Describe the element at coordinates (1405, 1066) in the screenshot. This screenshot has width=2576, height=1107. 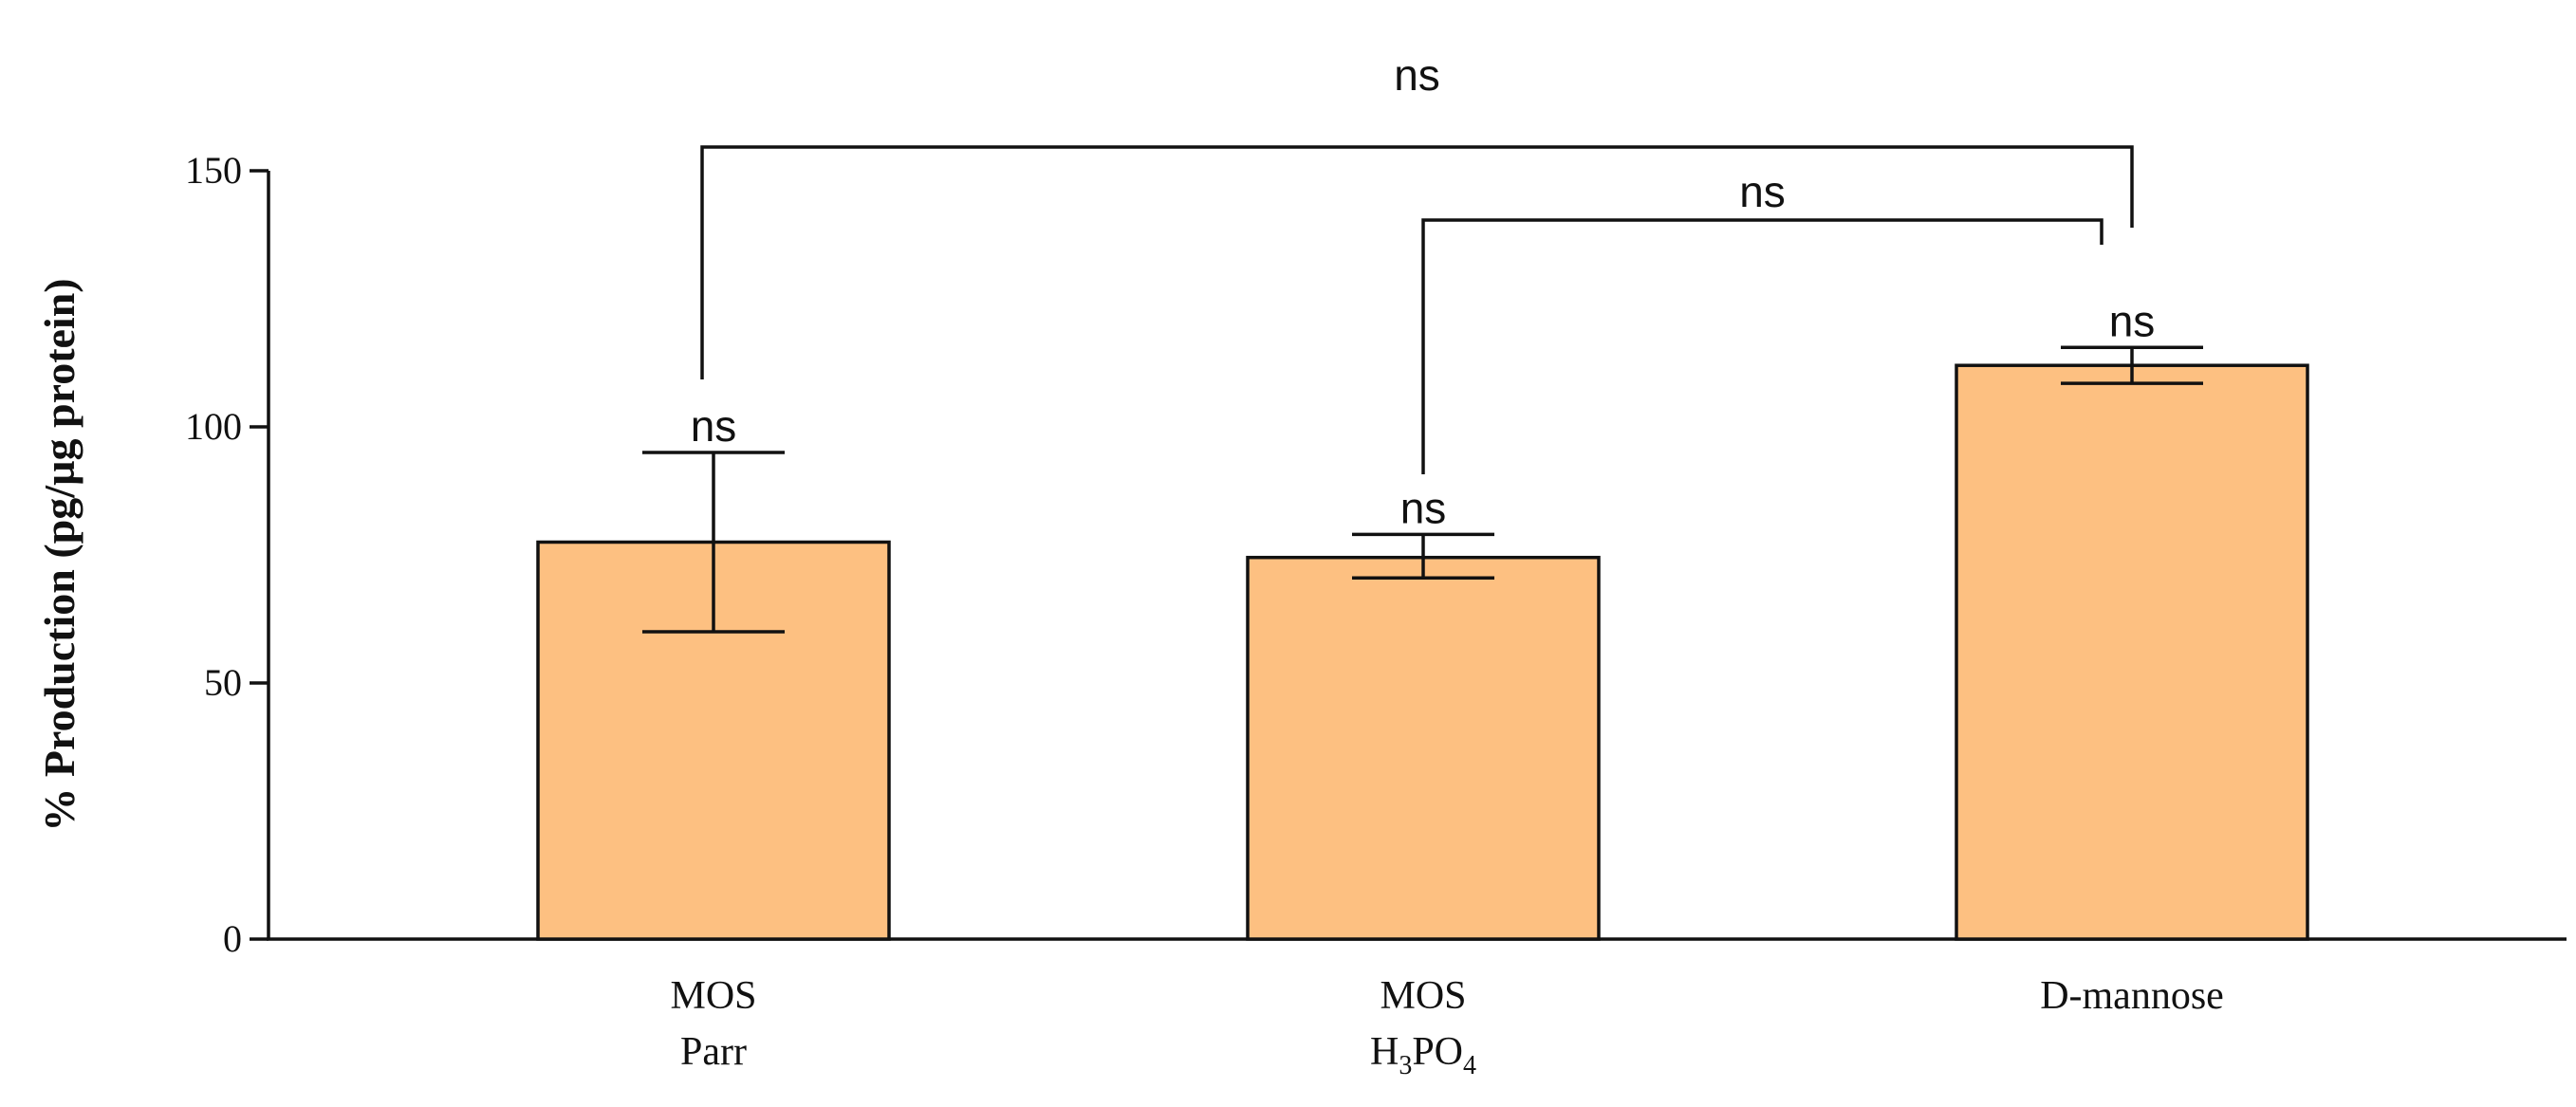
I see `subscript-text: 3` at that location.